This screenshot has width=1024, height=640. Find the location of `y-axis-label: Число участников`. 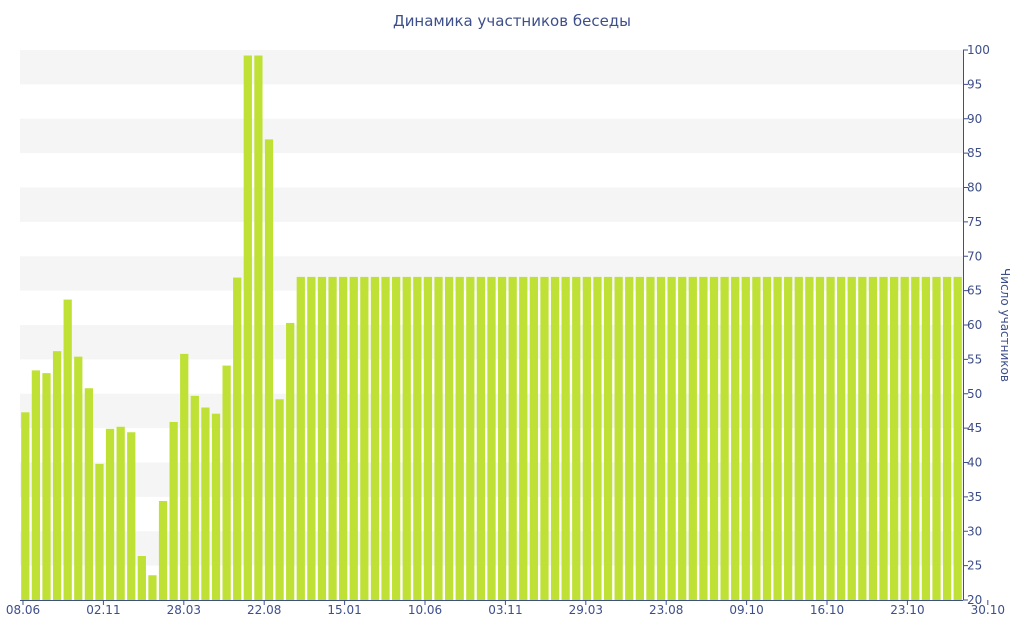

y-axis-label: Число участников is located at coordinates (1005, 325).